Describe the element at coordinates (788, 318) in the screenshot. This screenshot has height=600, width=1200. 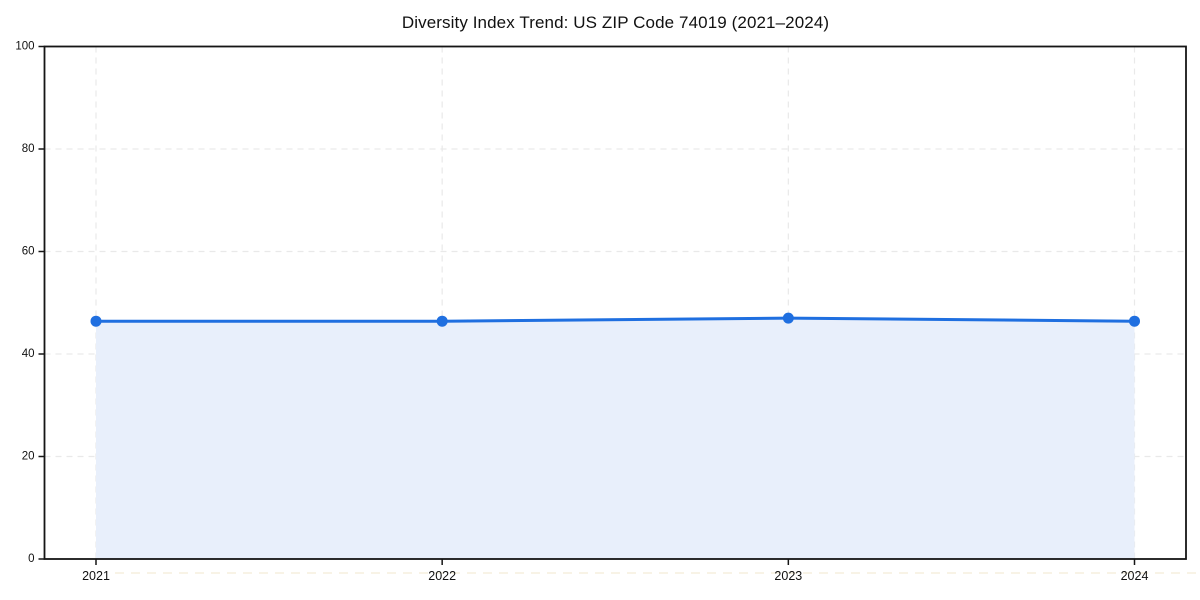
I see `data-point-2023` at that location.